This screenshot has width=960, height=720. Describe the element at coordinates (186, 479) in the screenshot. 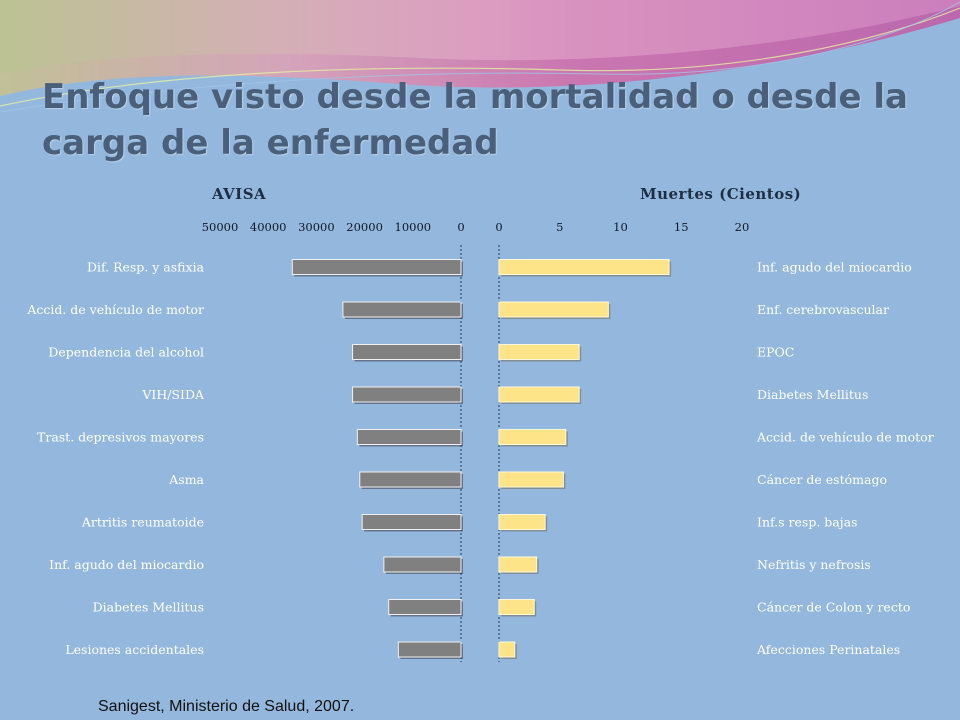

I see `left-category-label: Asma` at that location.